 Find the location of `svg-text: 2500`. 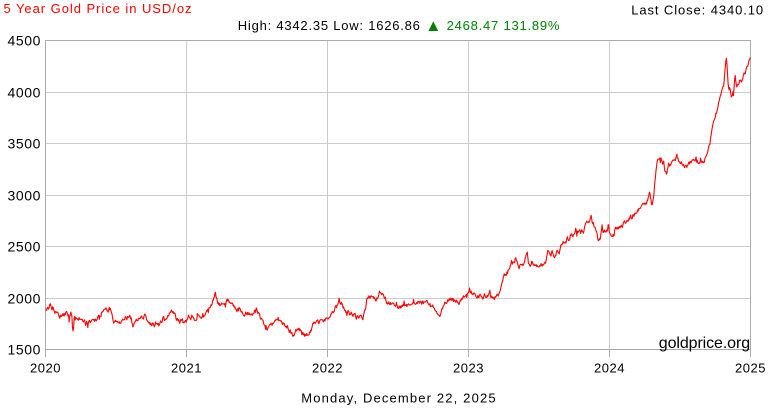

svg-text: 2500 is located at coordinates (24, 247).